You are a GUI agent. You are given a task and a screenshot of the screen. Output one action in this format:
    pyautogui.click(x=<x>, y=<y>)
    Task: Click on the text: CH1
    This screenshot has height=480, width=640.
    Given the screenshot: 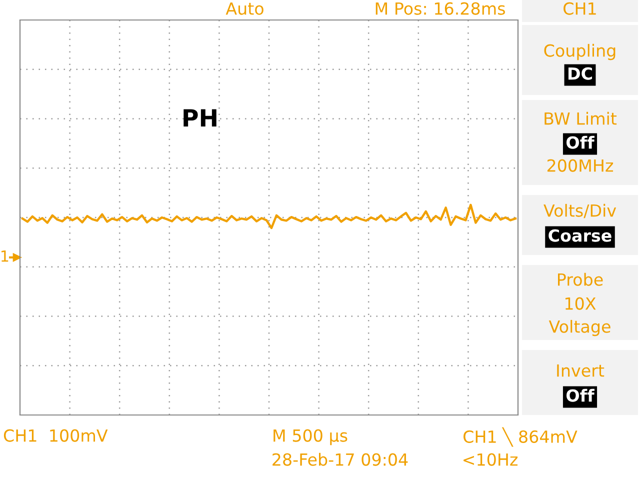 What is the action you would take?
    pyautogui.click(x=580, y=8)
    